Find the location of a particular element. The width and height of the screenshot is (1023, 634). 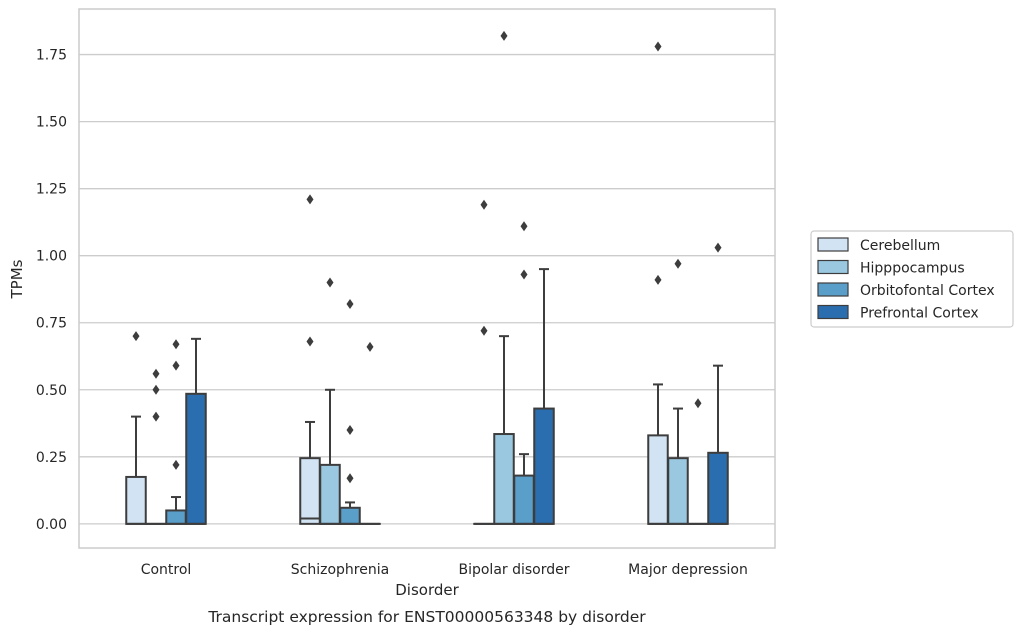

x-tick-label: Major depression is located at coordinates (688, 570).